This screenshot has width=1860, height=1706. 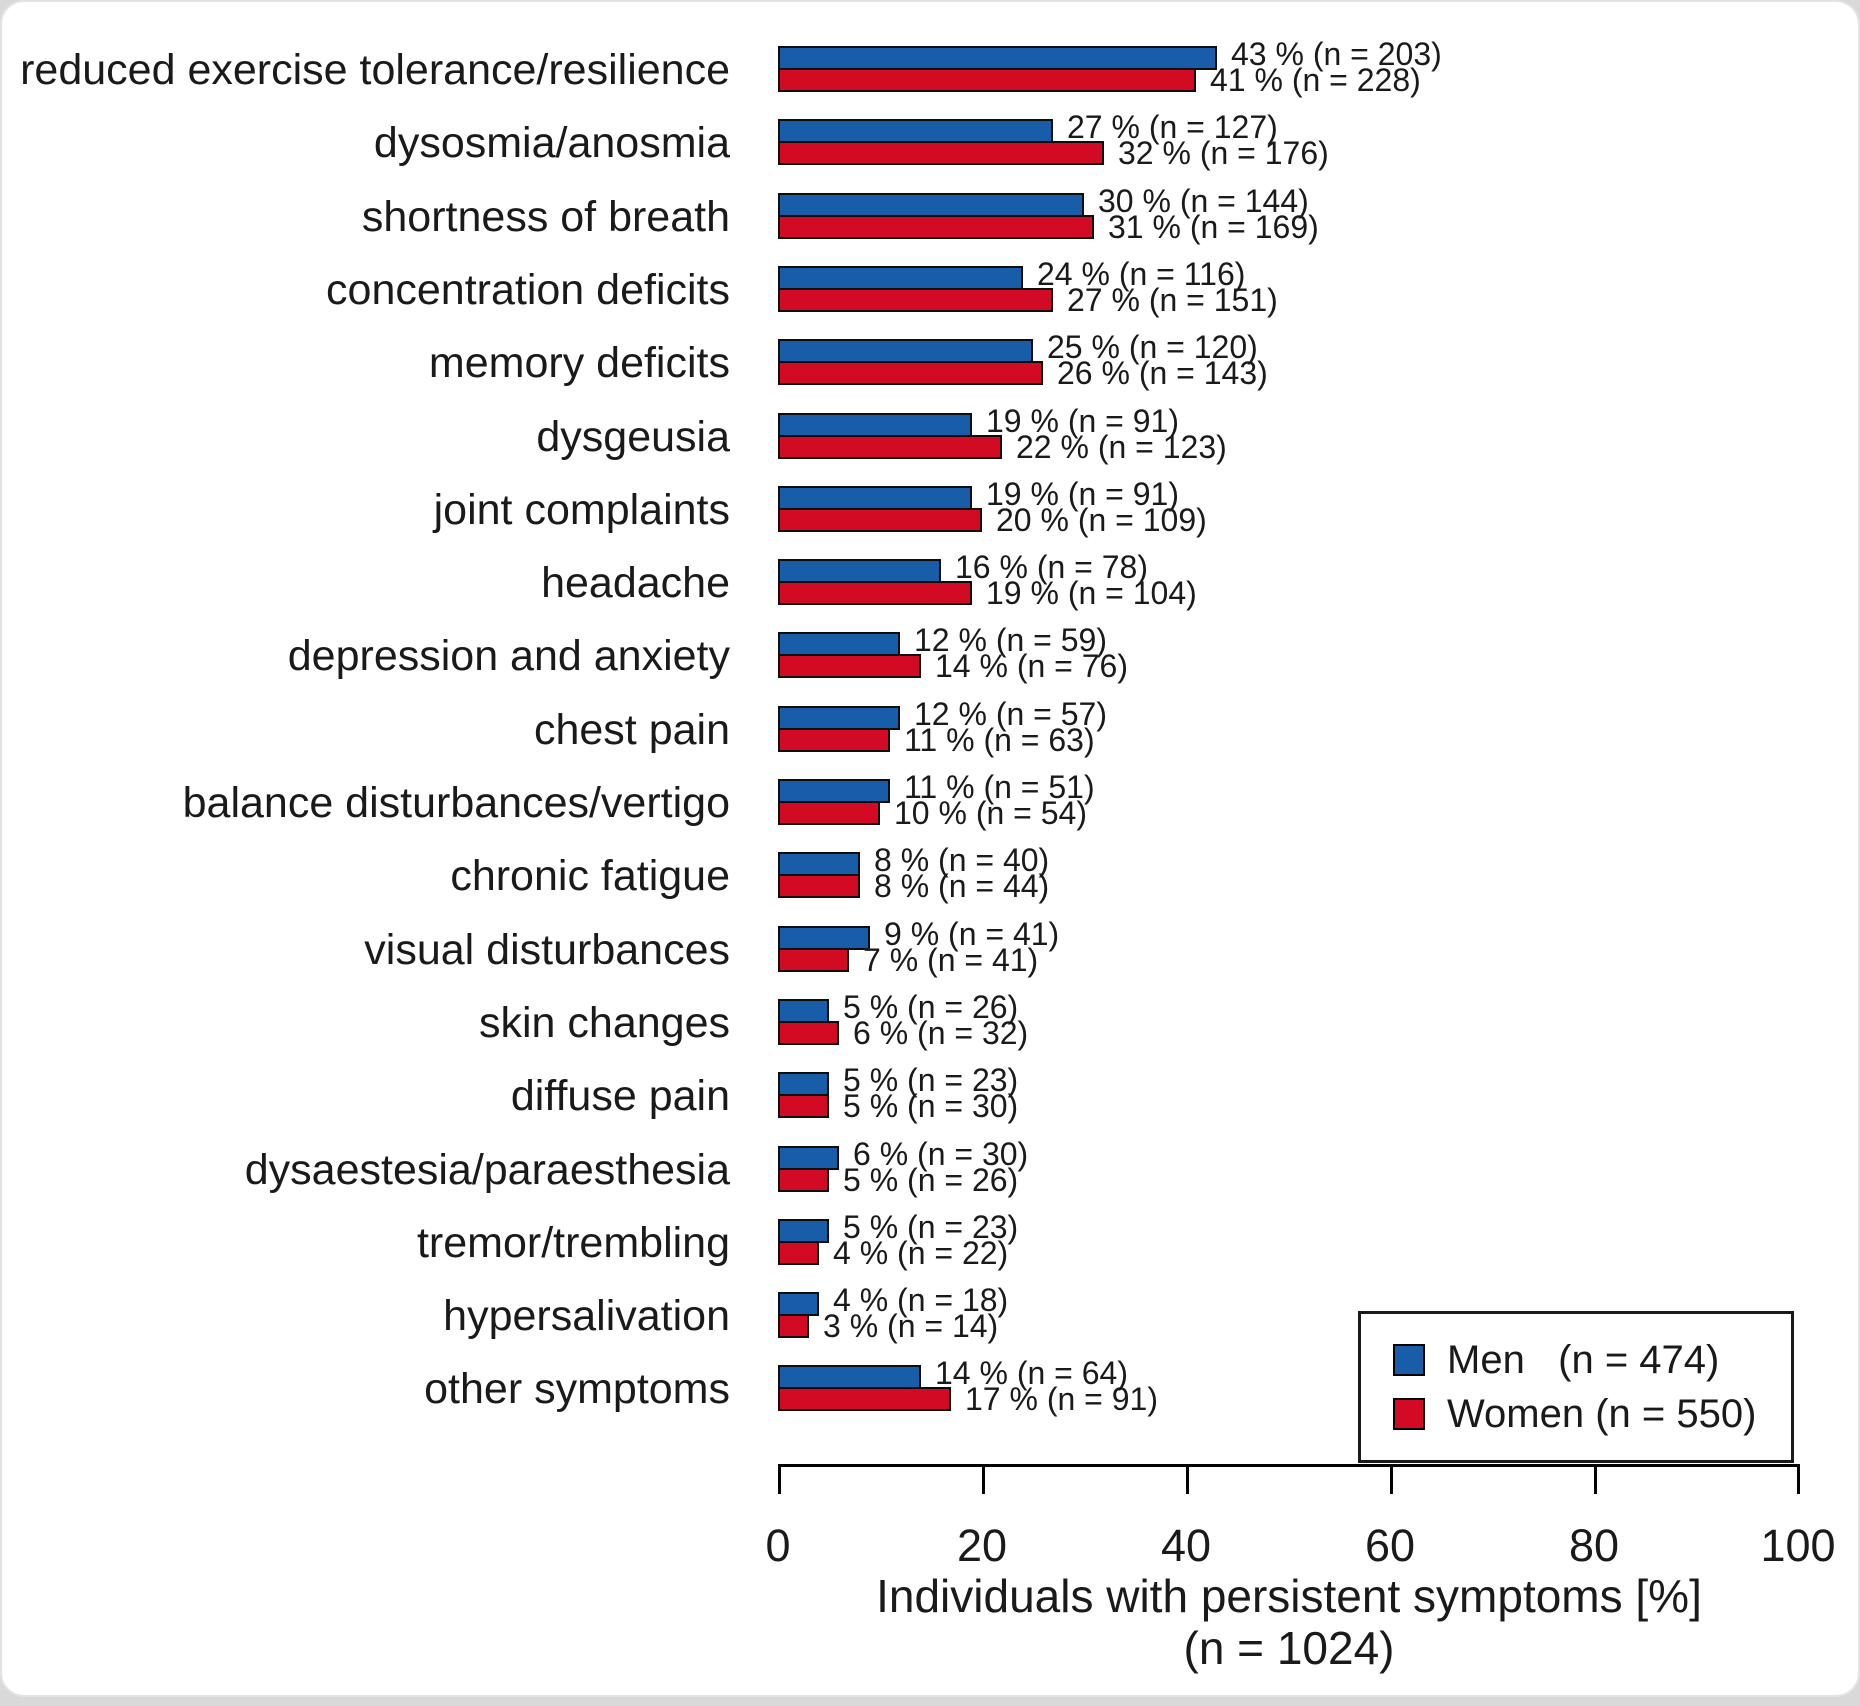 What do you see at coordinates (551, 143) in the screenshot?
I see `category-label: dysosmia/anosmia` at bounding box center [551, 143].